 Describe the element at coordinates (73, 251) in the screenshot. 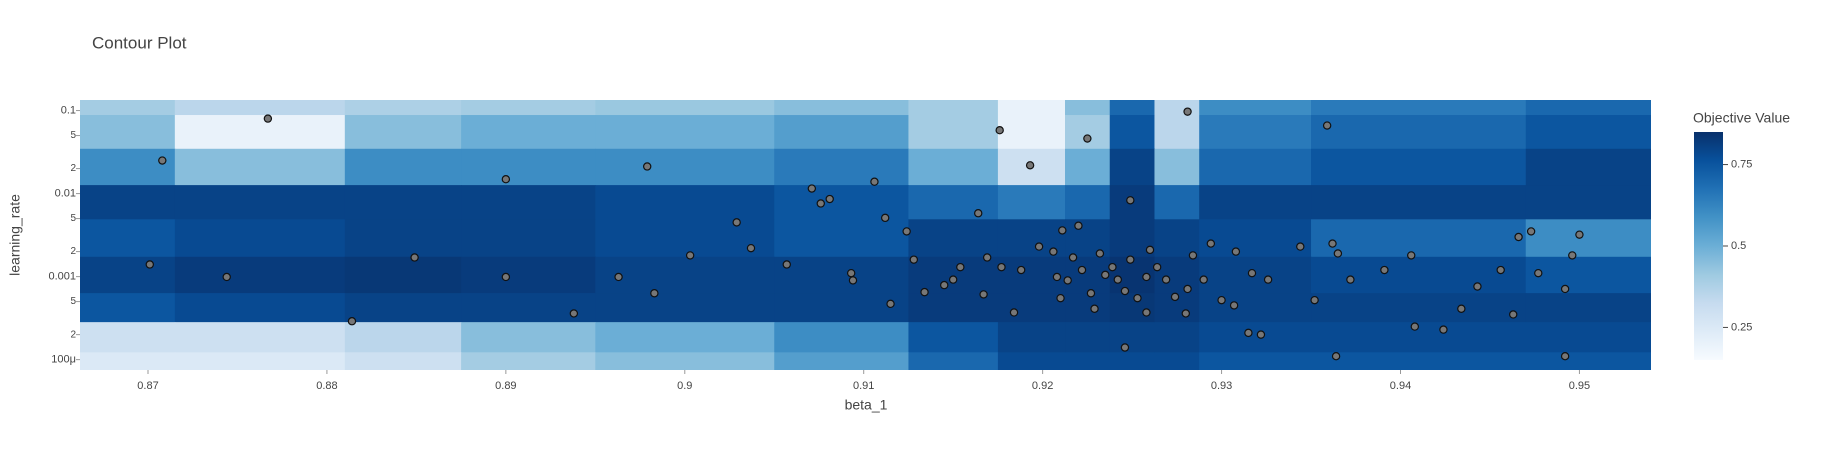

I see `y-tick-label: 2` at that location.